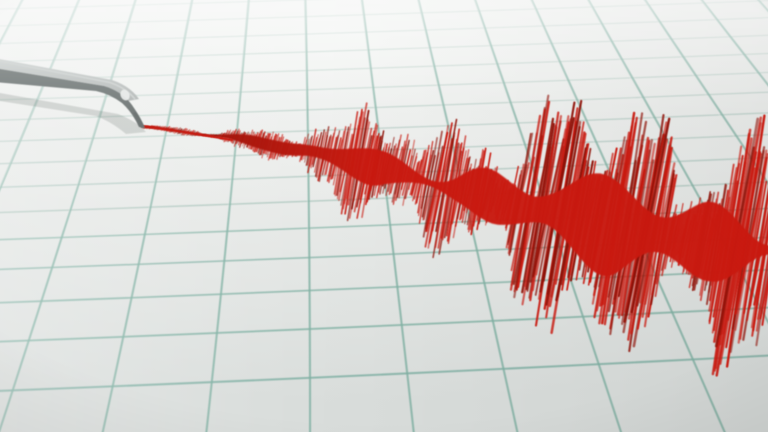 The height and width of the screenshot is (432, 768). I want to click on stylus-notch, so click(125, 95).